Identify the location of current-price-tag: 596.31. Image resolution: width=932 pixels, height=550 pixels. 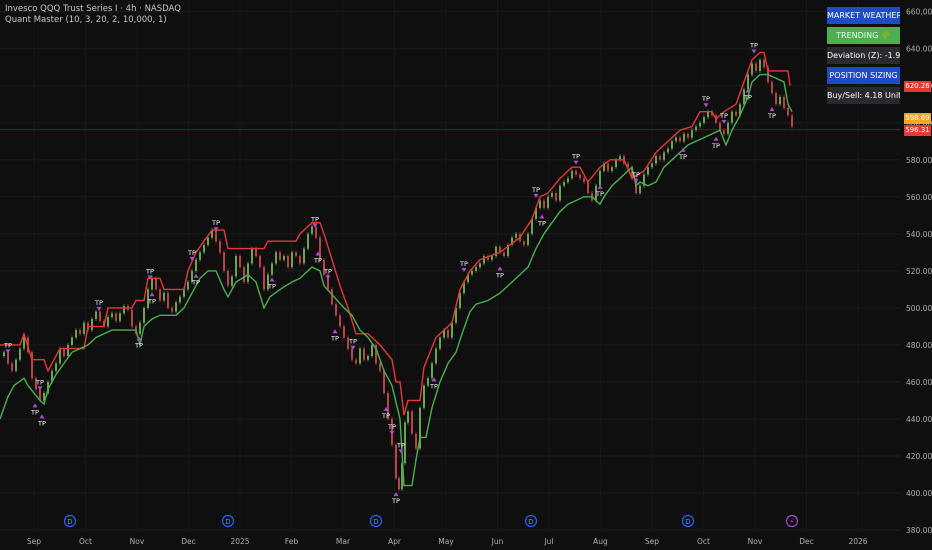
(917, 130).